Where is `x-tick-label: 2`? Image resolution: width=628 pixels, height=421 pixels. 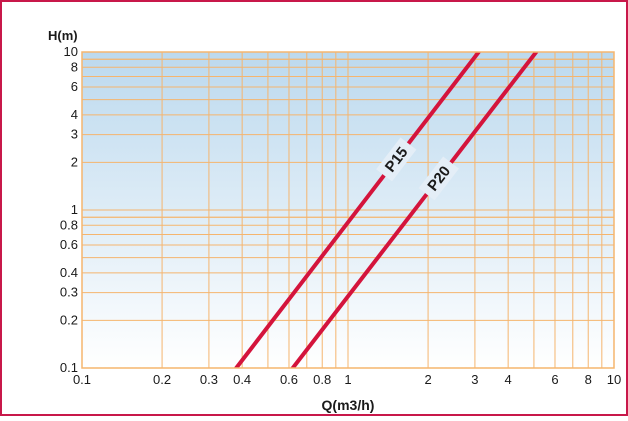 x-tick-label: 2 is located at coordinates (427, 379).